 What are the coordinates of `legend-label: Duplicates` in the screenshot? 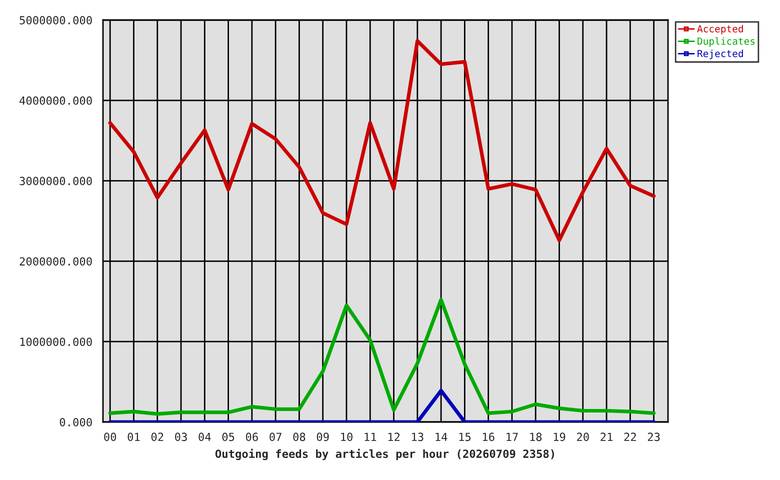 It's located at (726, 42).